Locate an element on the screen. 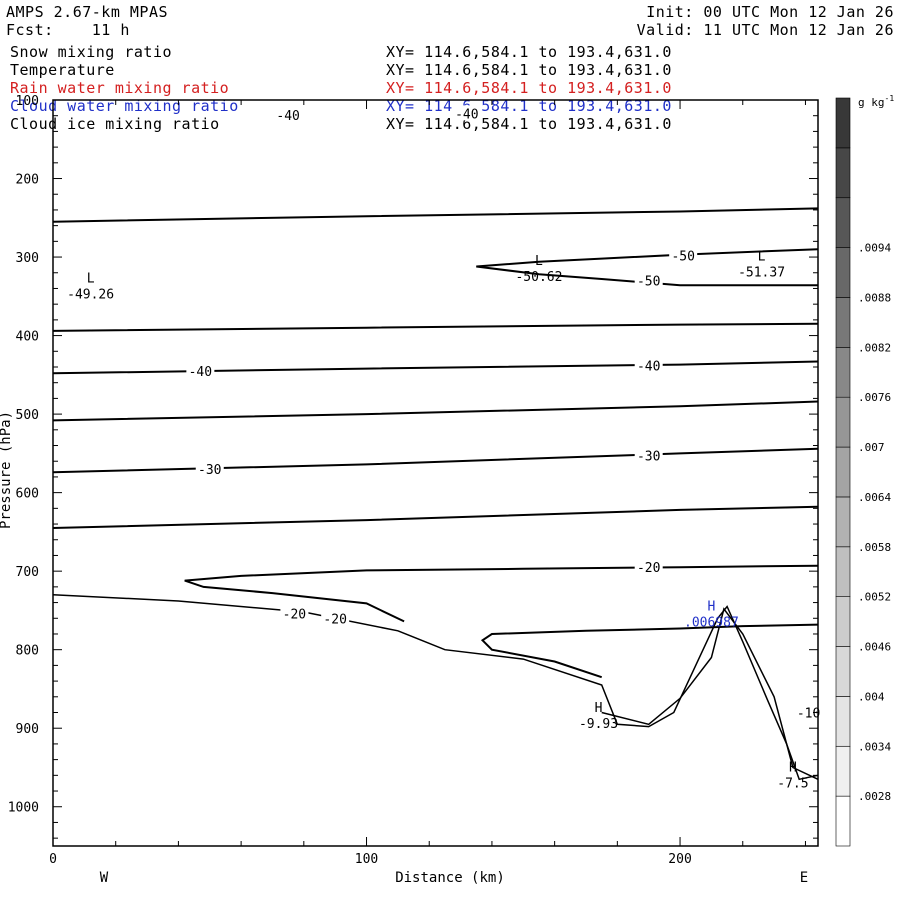  colorbar-tick-label: .0094 is located at coordinates (874, 248).